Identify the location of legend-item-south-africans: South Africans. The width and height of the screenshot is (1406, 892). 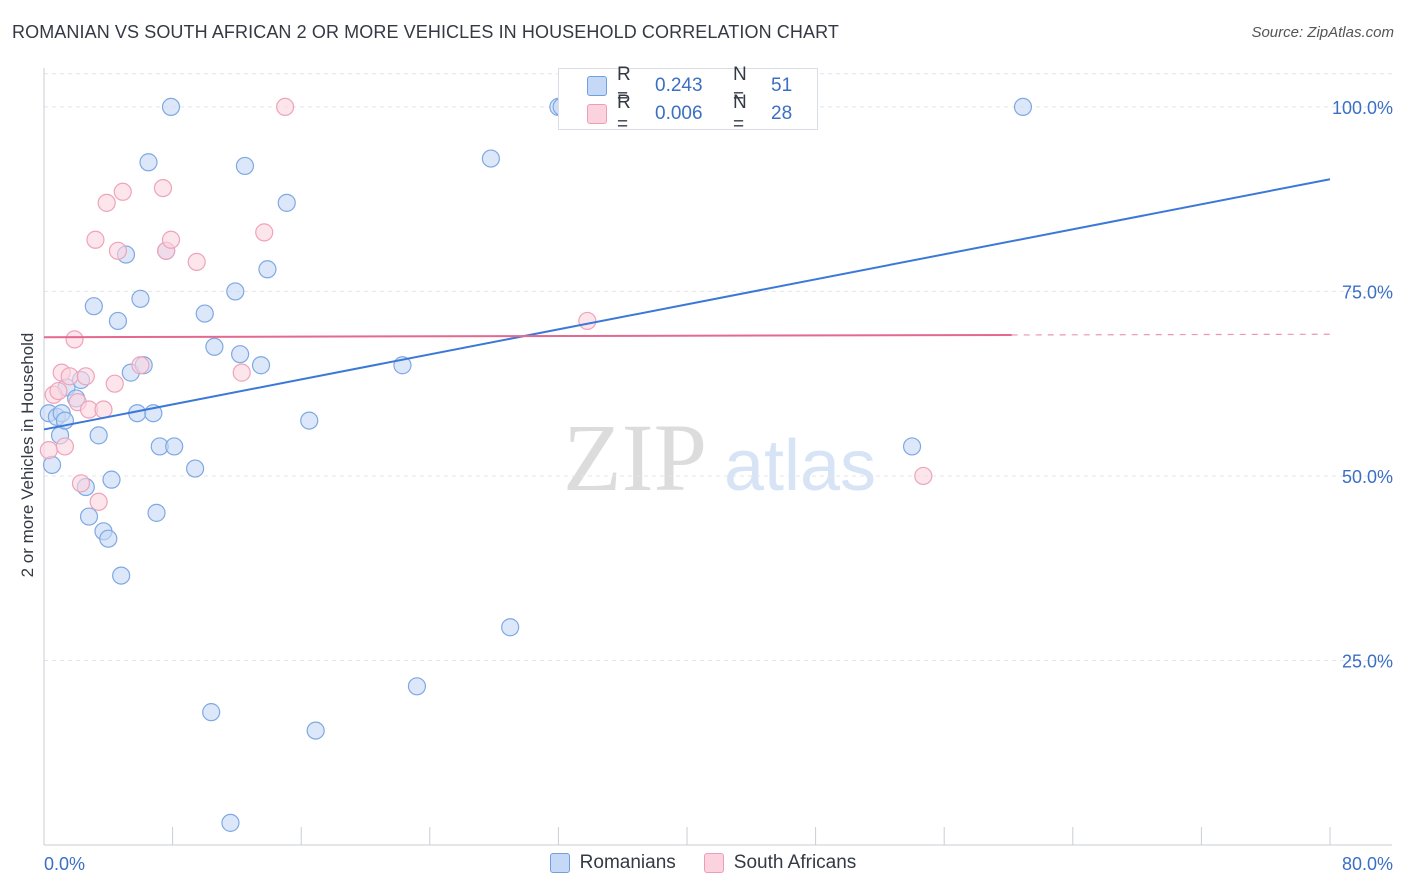
(780, 863).